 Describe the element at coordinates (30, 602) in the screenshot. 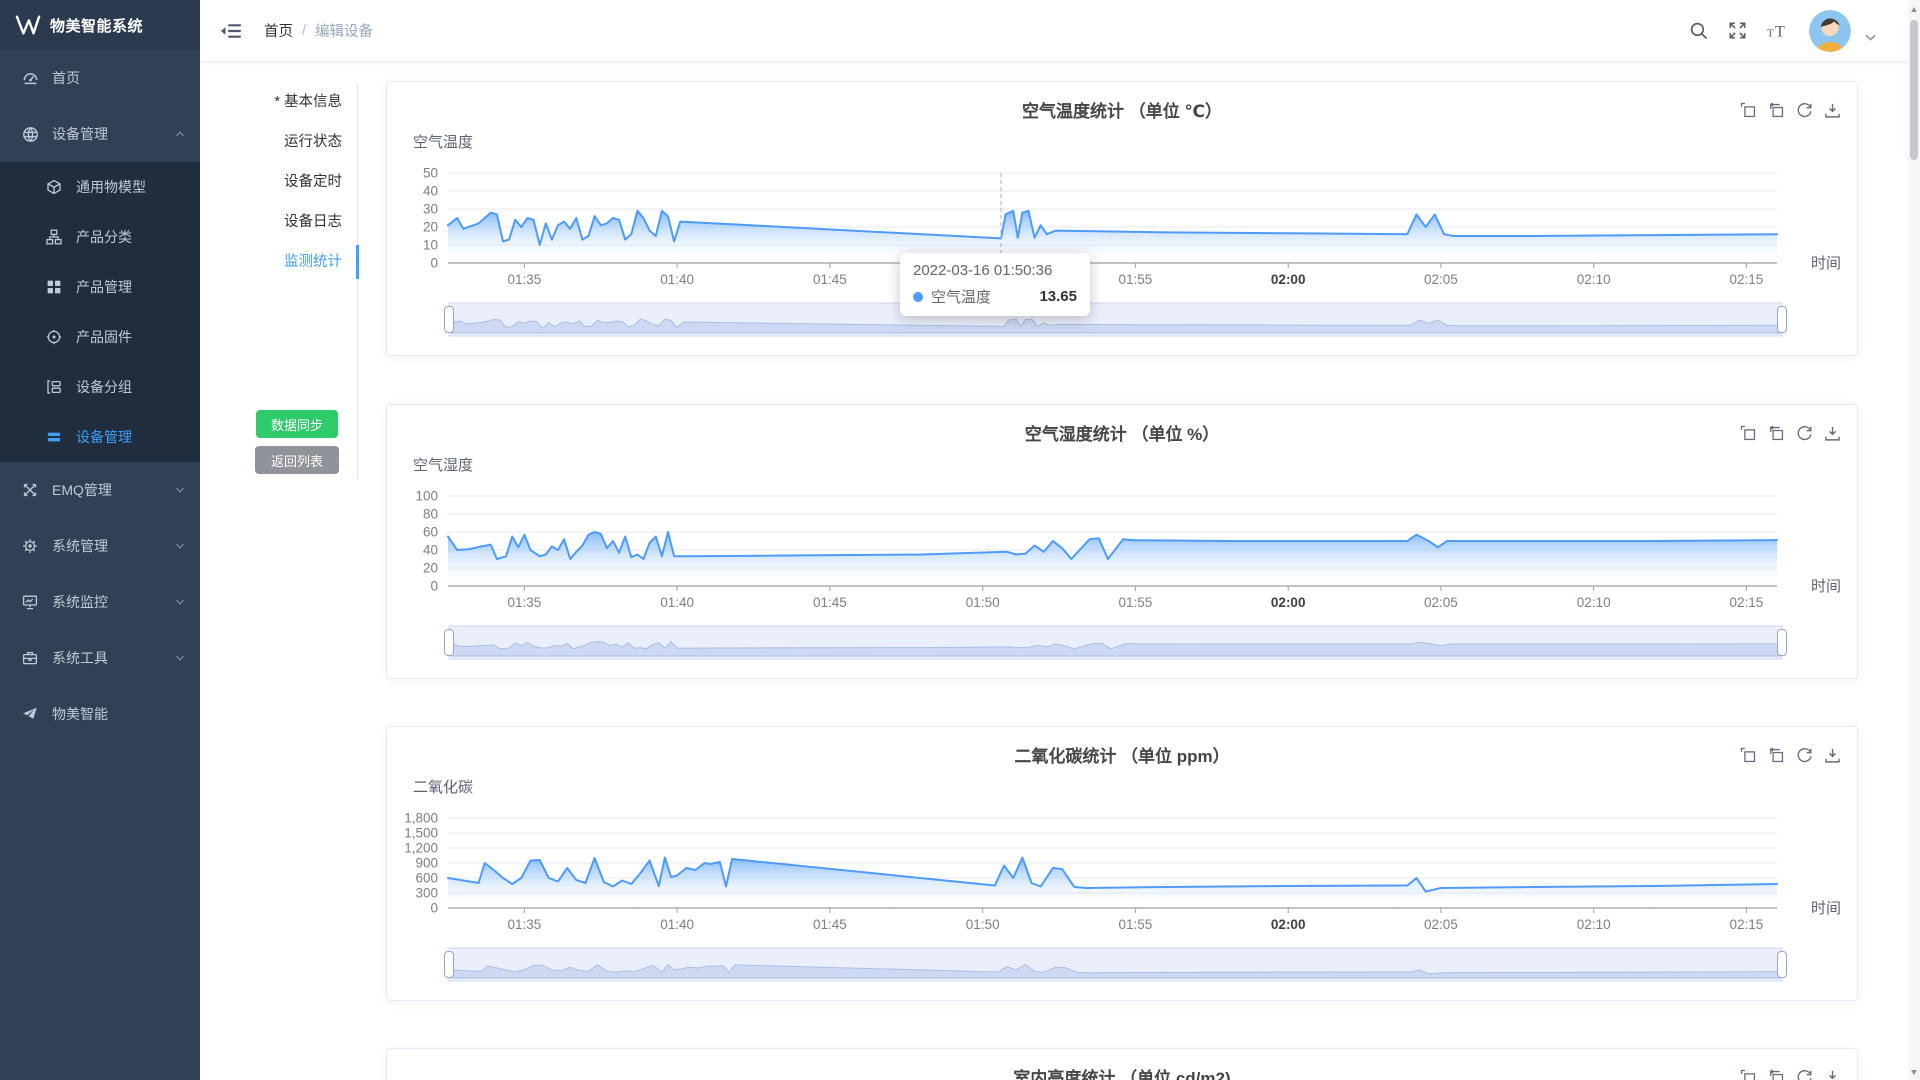

I see `monitor-icon` at that location.